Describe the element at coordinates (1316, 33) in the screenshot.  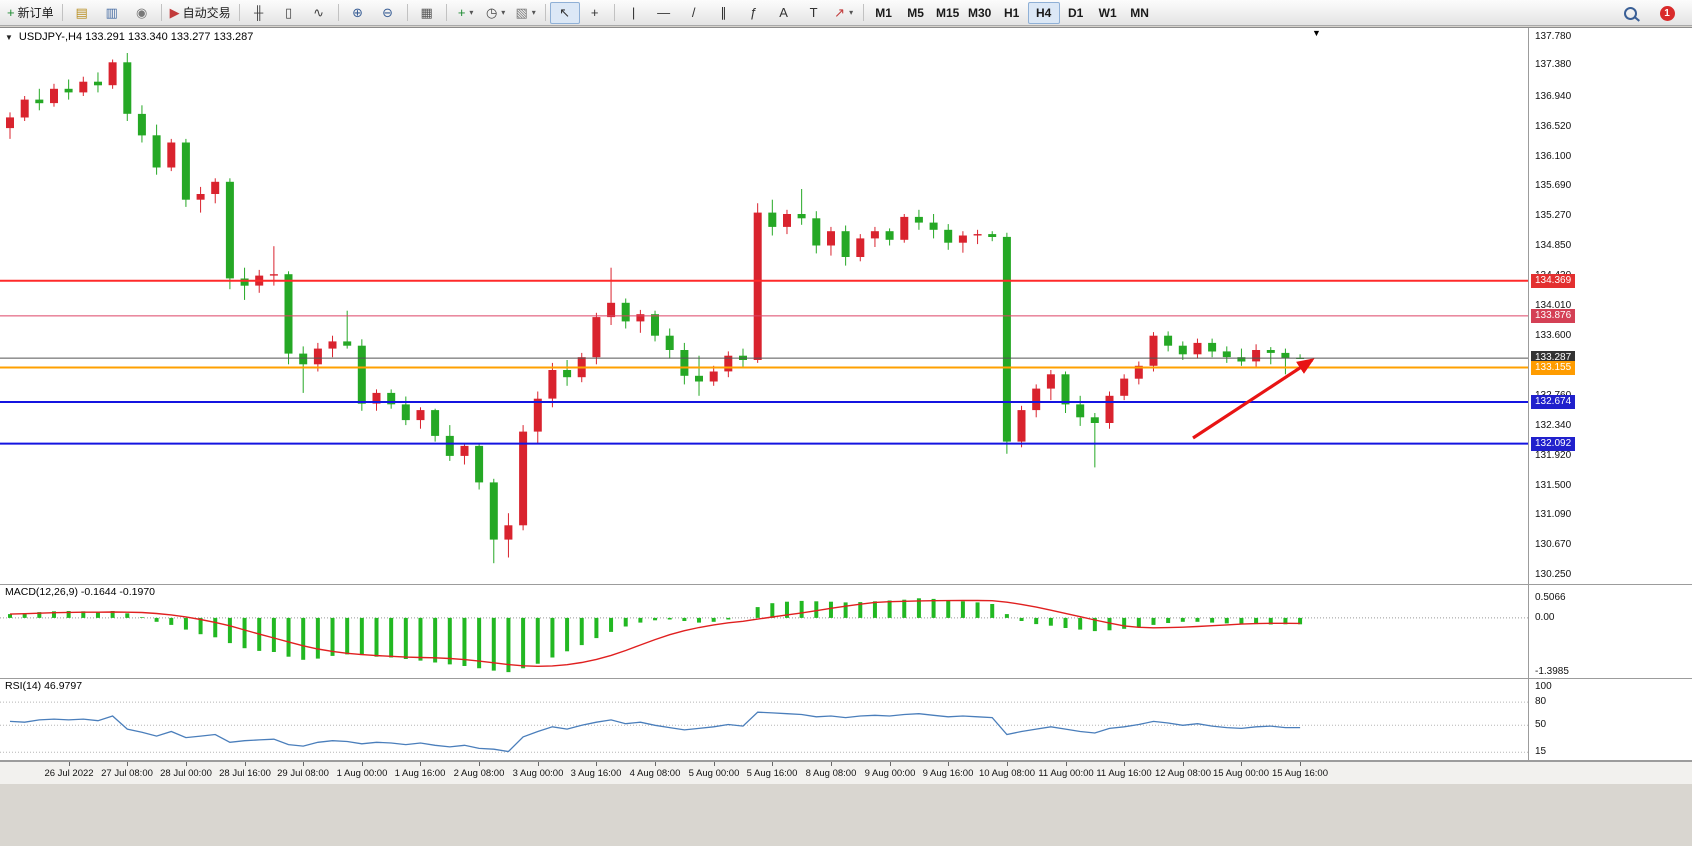
I see `chart-shift-marker-icon: ▼` at that location.